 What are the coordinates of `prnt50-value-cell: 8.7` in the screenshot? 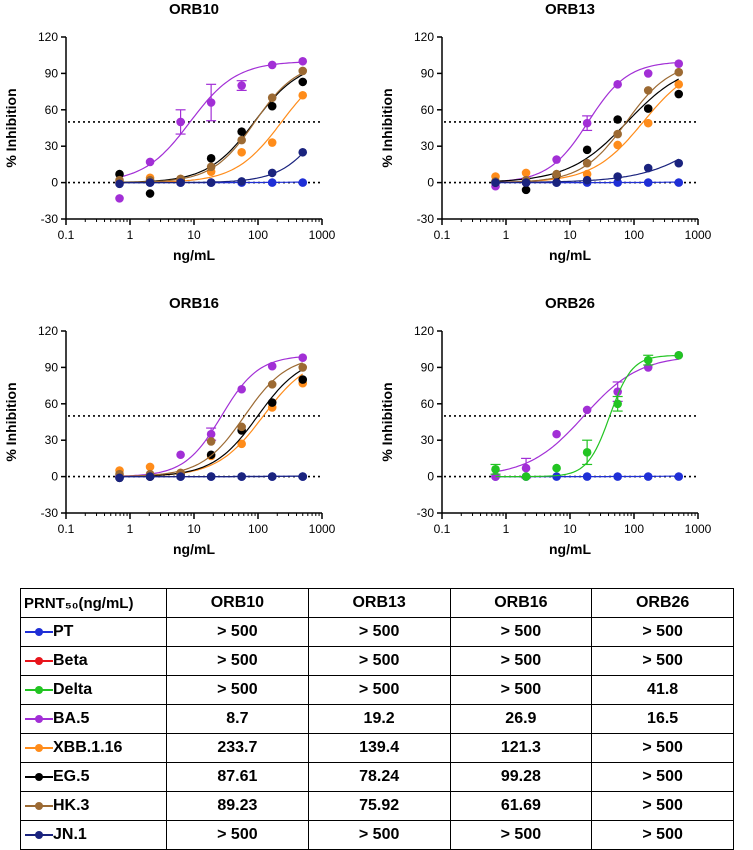 It's located at (237, 719).